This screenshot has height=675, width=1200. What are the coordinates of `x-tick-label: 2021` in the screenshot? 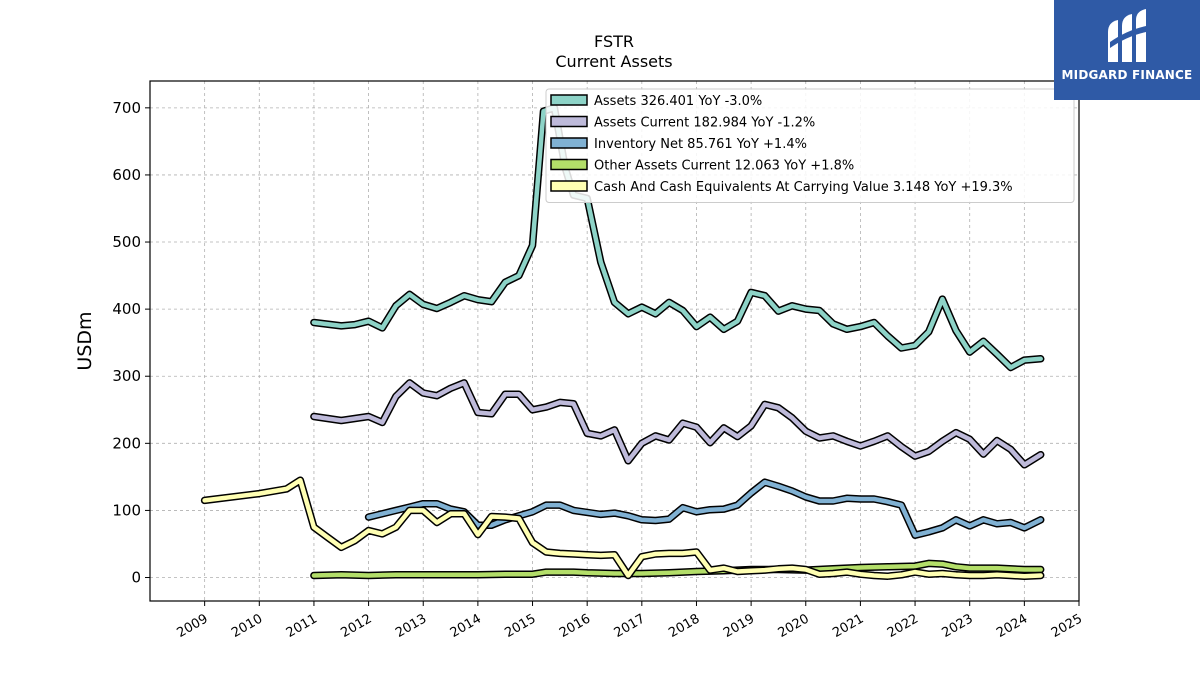 It's located at (848, 626).